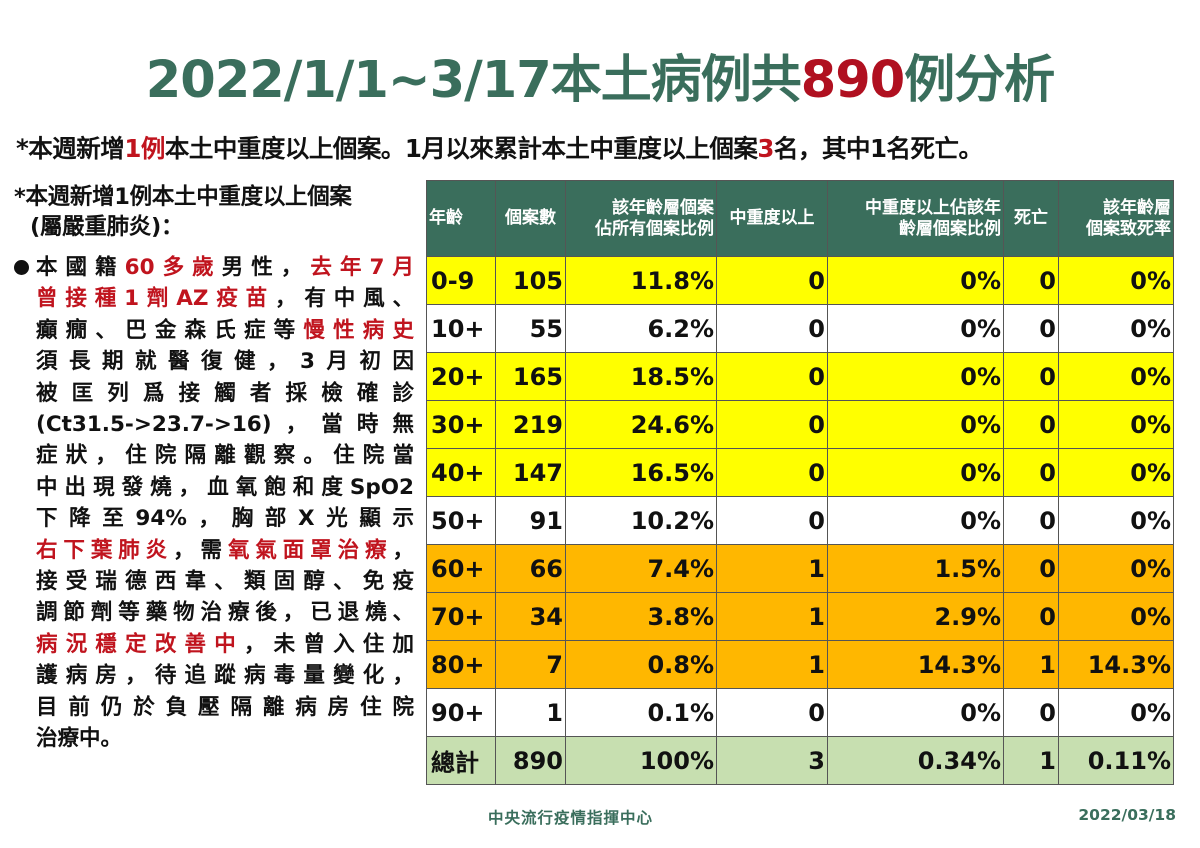 This screenshot has width=1200, height=848. I want to click on case-note-highlight: 60多歲, so click(173, 267).